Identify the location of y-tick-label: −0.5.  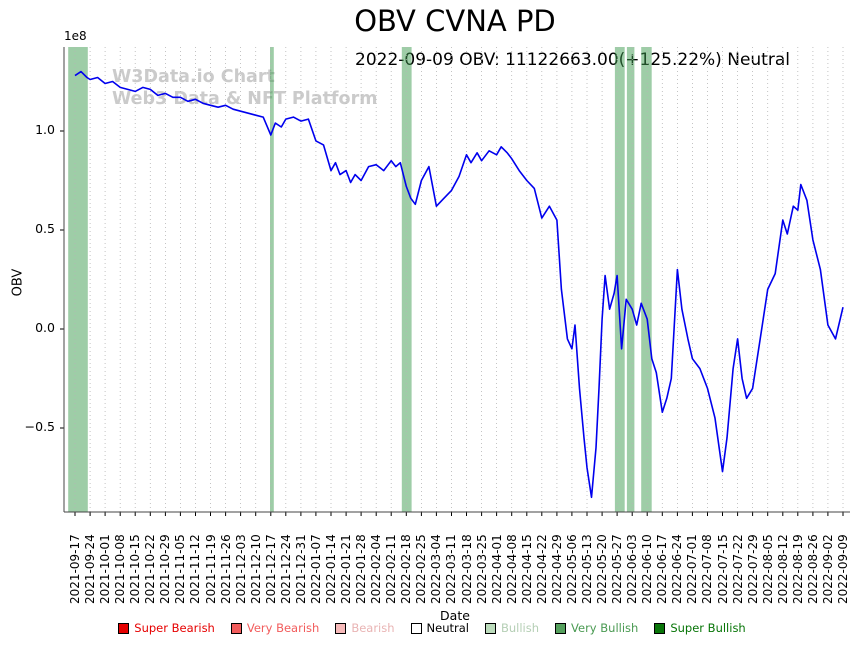
(39, 426).